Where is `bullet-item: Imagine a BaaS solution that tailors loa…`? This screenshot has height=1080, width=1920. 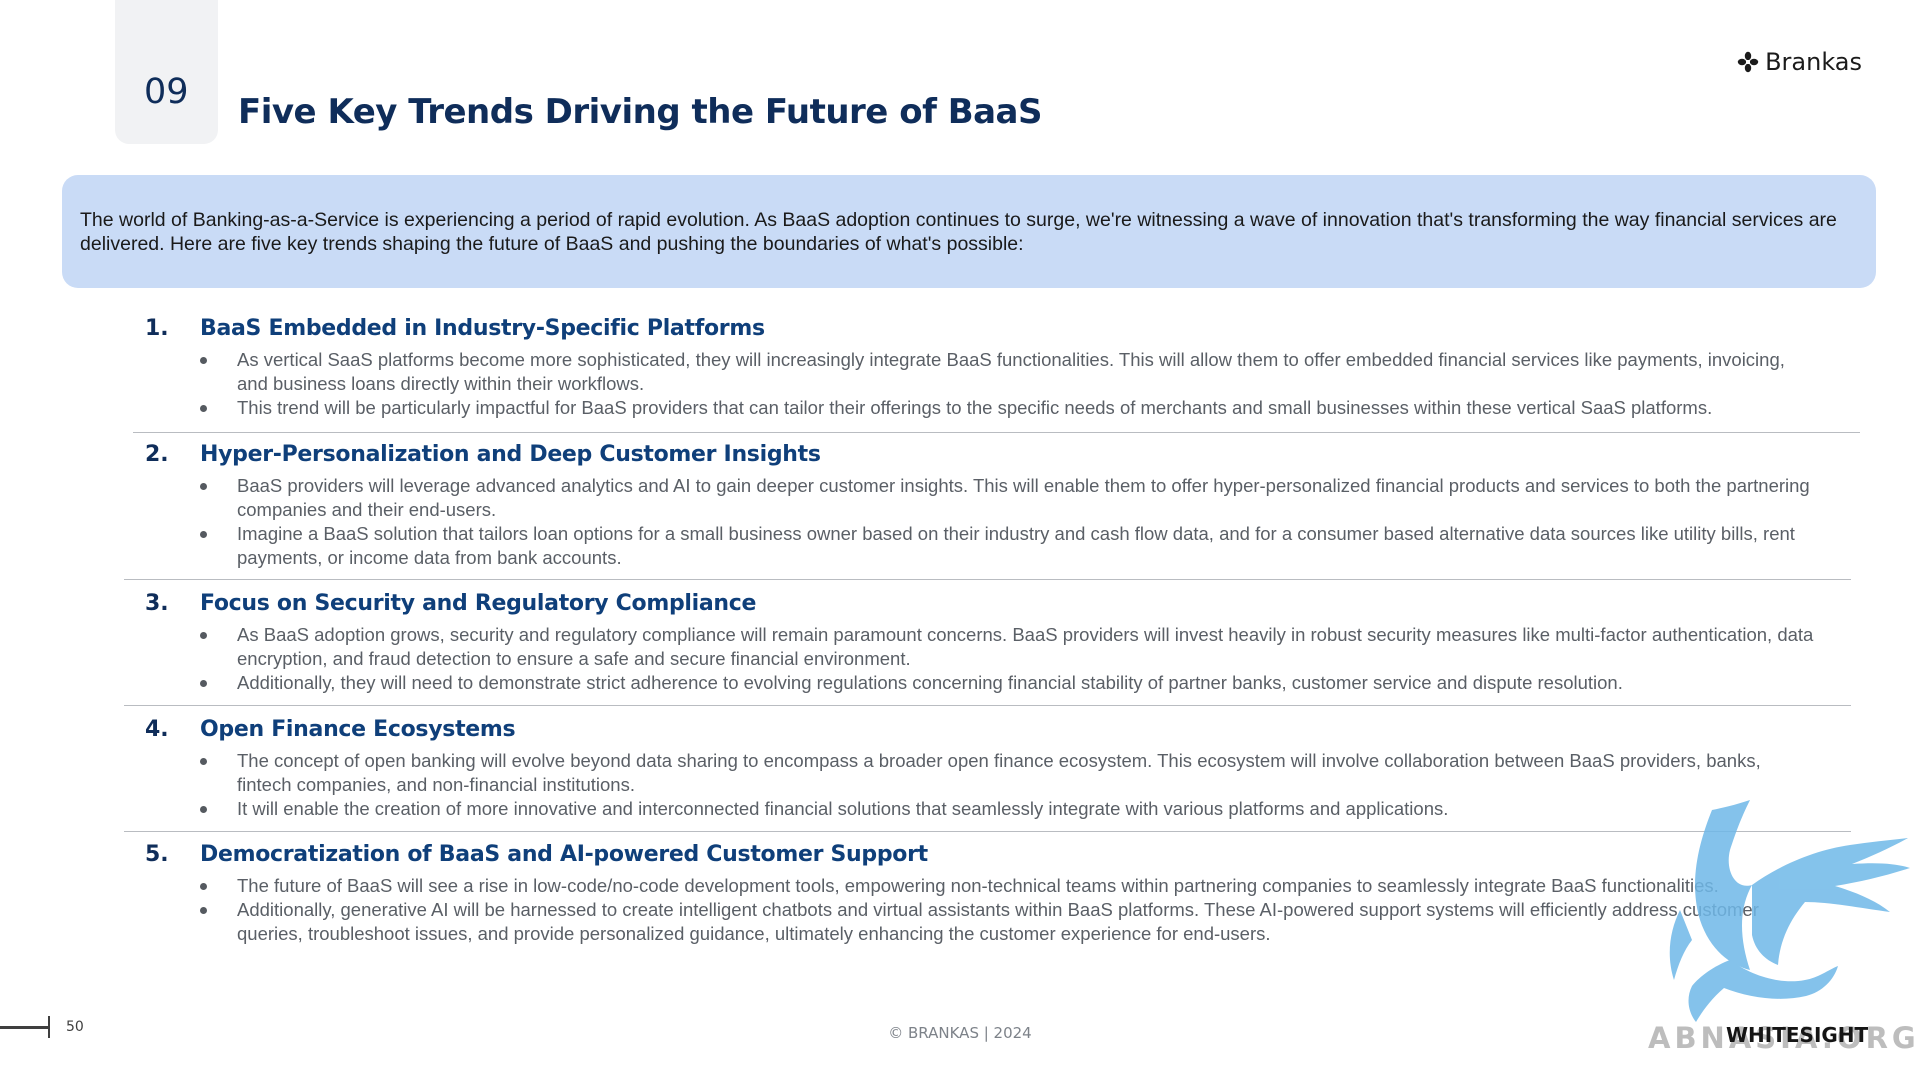 bullet-item: Imagine a BaaS solution that tailors loa… is located at coordinates (1010, 546).